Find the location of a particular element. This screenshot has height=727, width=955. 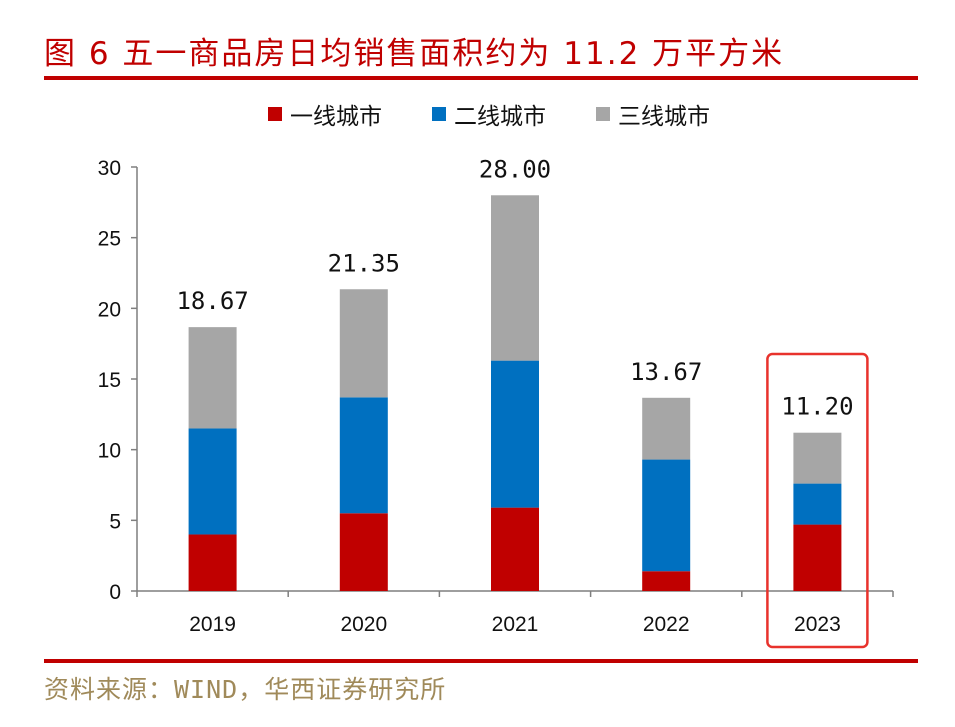

total-label-2020: 21.35 is located at coordinates (364, 263).